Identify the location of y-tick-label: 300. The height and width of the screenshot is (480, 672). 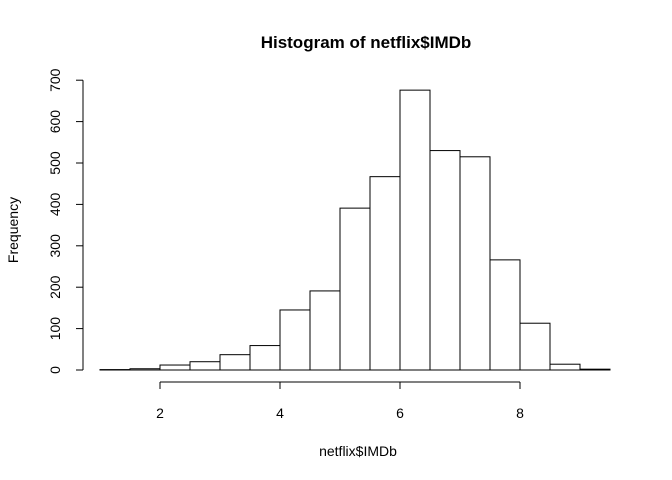
(55, 246).